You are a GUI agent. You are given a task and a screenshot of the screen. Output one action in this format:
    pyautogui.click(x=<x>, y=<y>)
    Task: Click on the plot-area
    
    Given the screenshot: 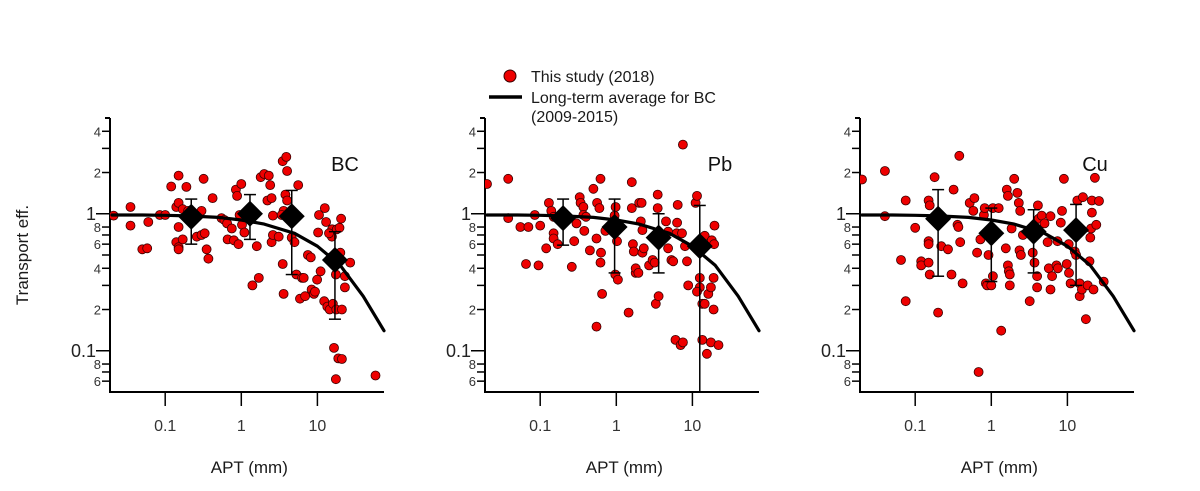 What is the action you would take?
    pyautogui.click(x=623, y=265)
    